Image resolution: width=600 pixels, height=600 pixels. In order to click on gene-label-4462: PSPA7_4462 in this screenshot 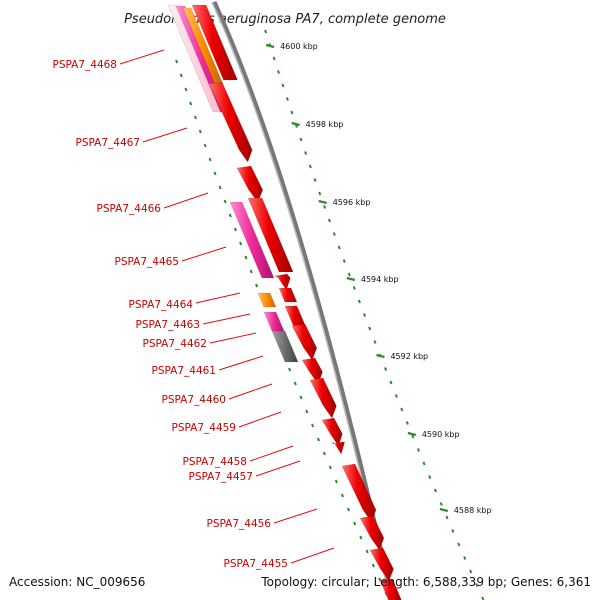, I will do `click(175, 344)`.